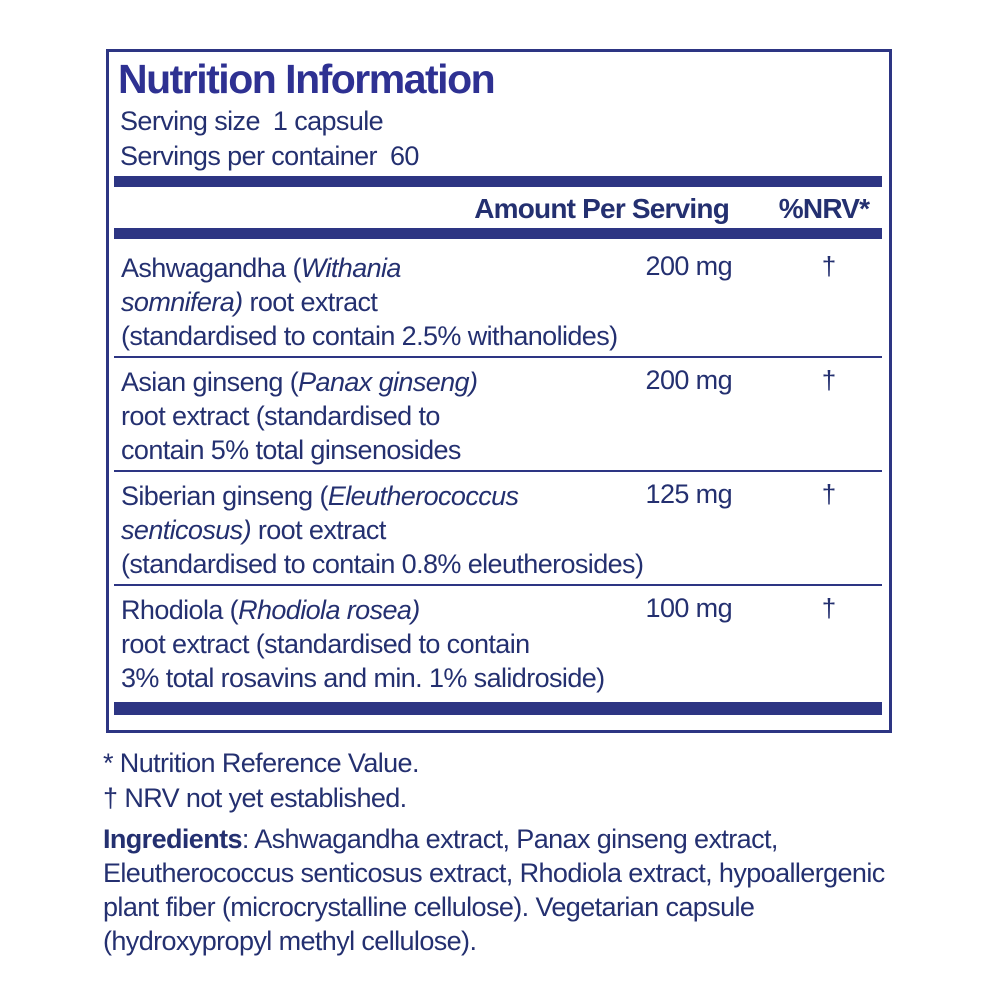 The width and height of the screenshot is (1000, 1000). Describe the element at coordinates (328, 121) in the screenshot. I see `serving-size-value: 1 capsule` at that location.